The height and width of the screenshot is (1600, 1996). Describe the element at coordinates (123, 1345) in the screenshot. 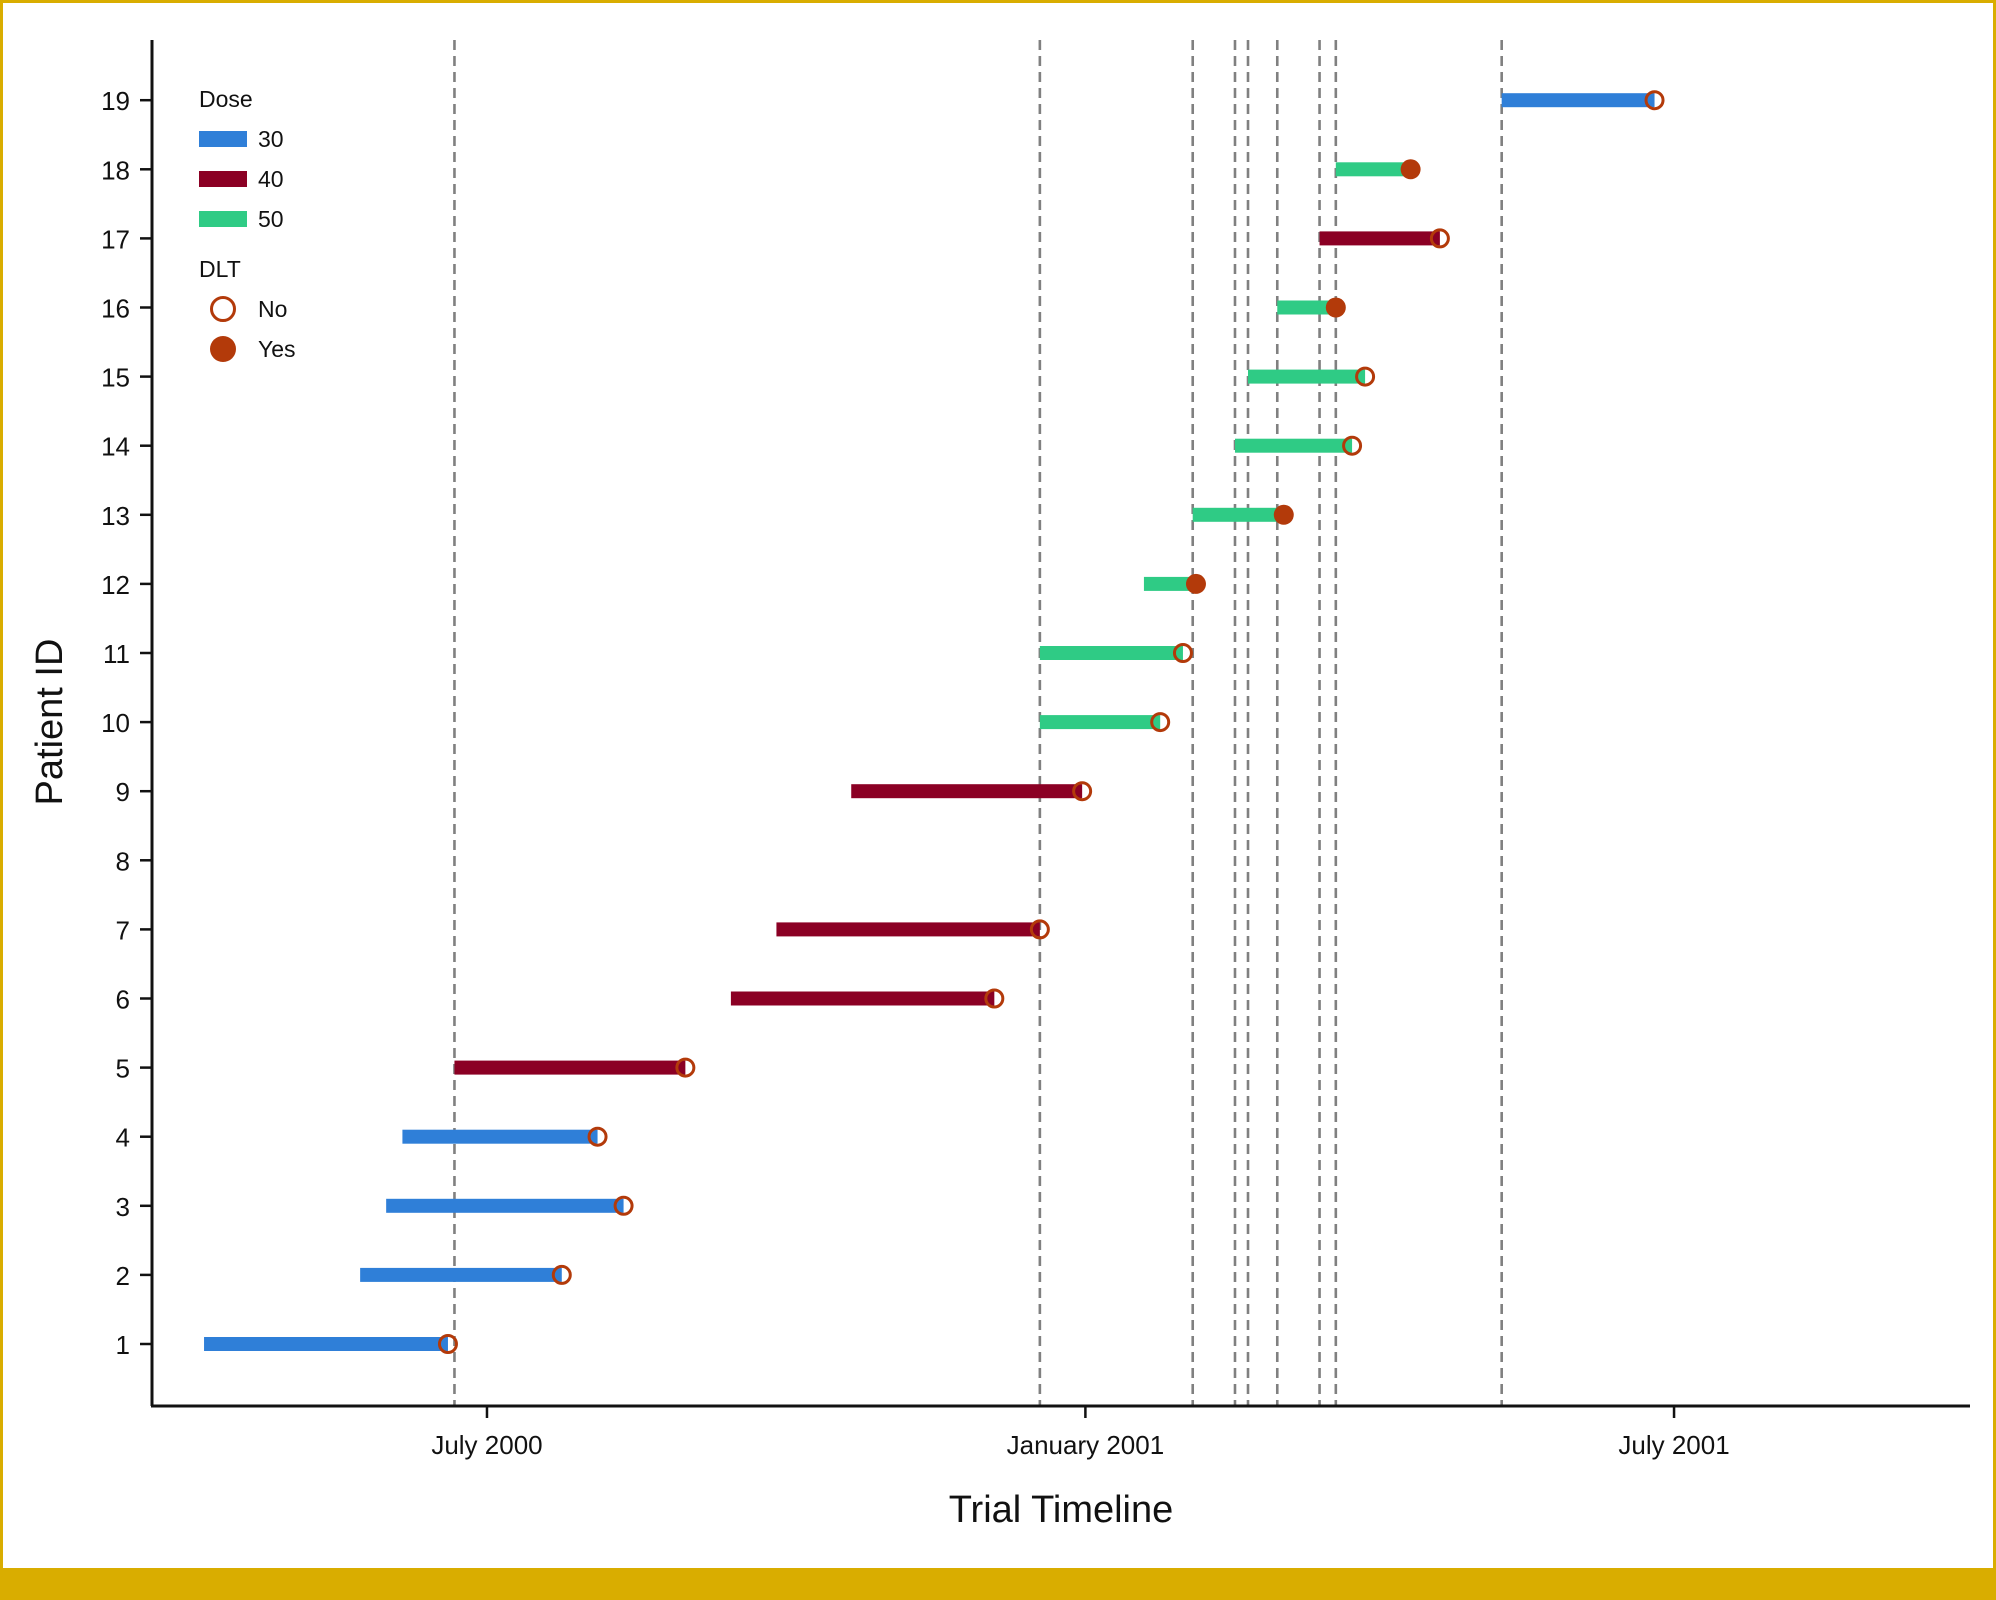

I see `y-tick-label: 1` at that location.